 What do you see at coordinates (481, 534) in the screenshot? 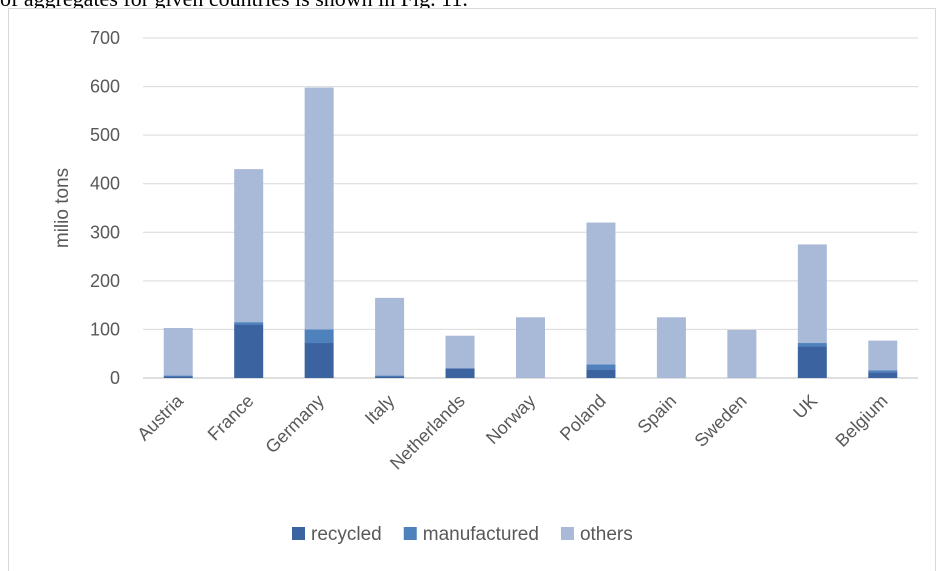
I see `legend-label: manufactured` at bounding box center [481, 534].